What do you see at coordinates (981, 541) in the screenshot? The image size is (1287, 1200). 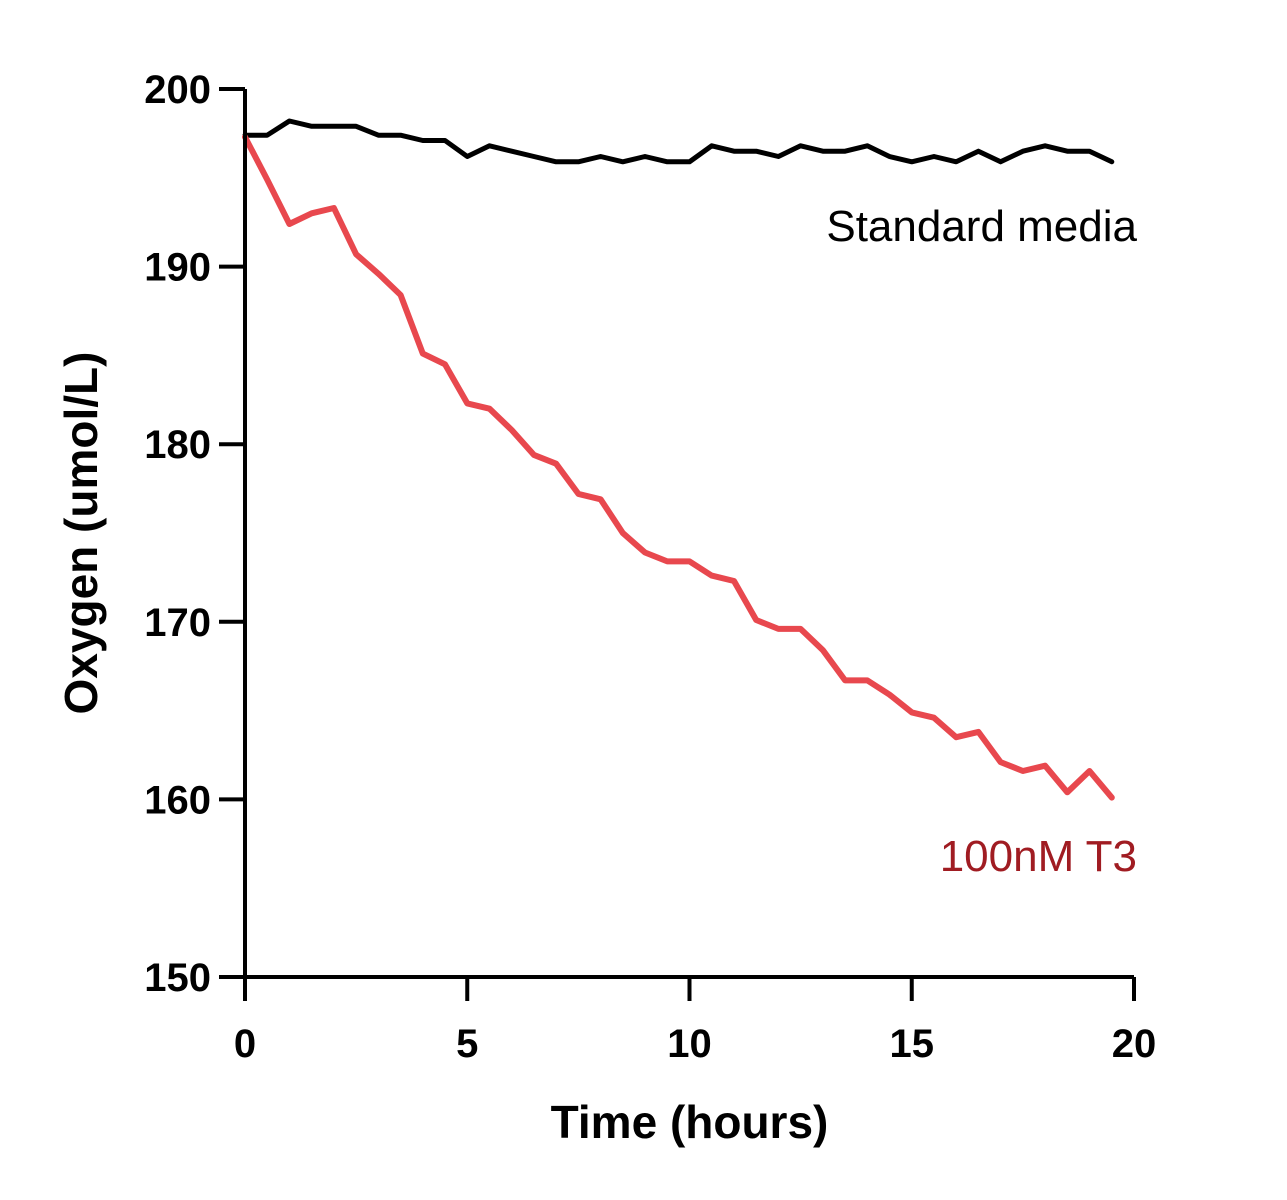 I see `series-labels: Standard media 100nM T3` at bounding box center [981, 541].